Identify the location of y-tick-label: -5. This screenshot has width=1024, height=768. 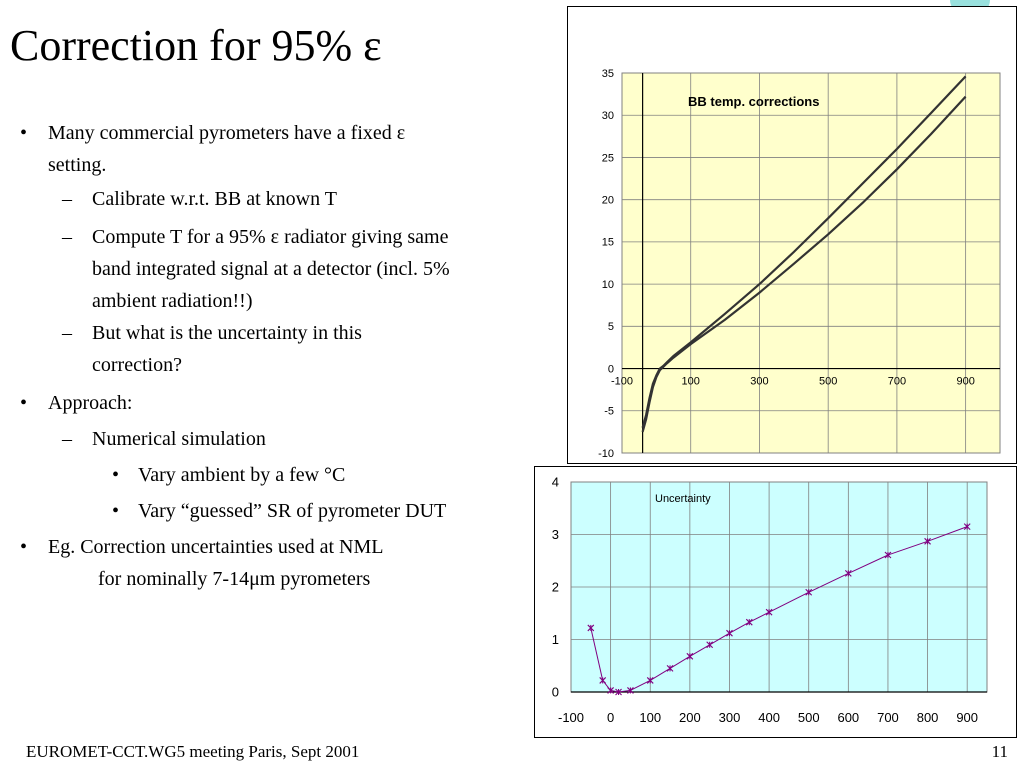
(609, 412).